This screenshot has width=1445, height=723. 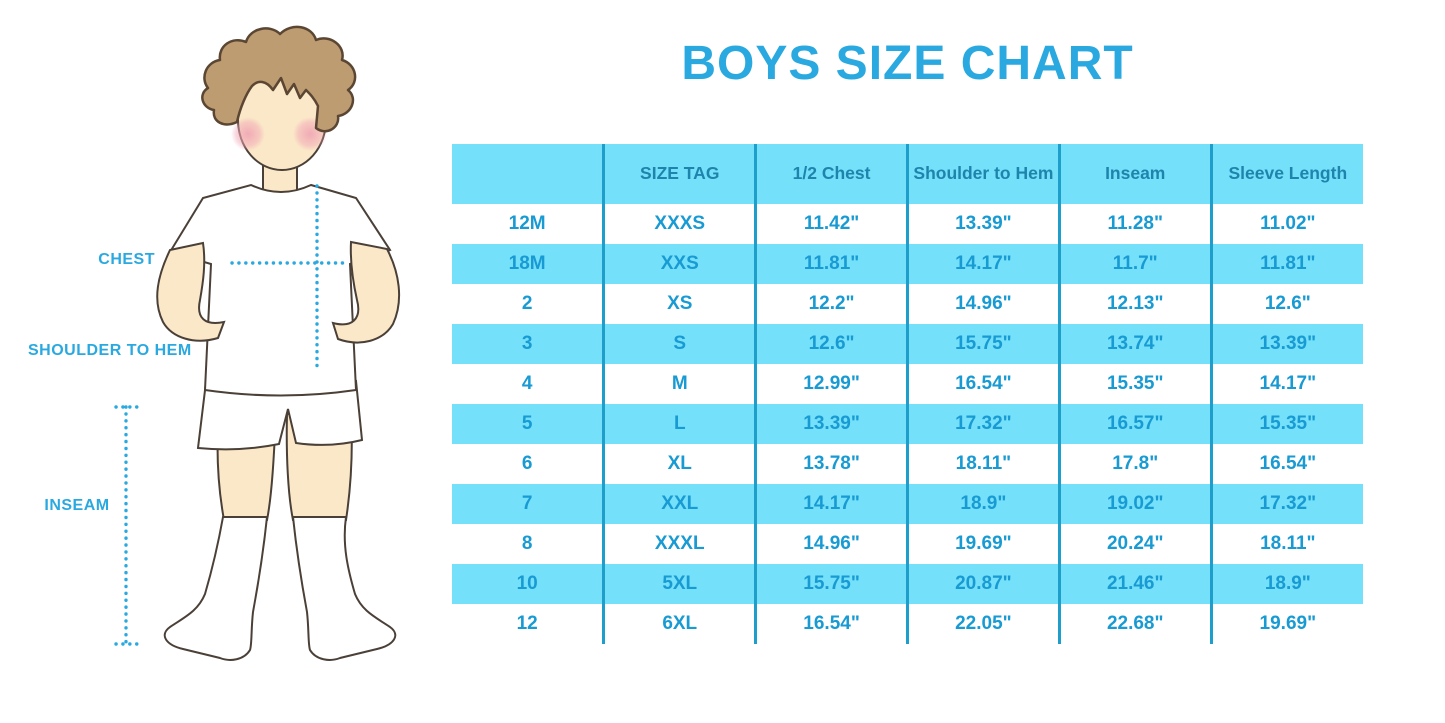 What do you see at coordinates (982, 584) in the screenshot?
I see `value-cell: 20.87"` at bounding box center [982, 584].